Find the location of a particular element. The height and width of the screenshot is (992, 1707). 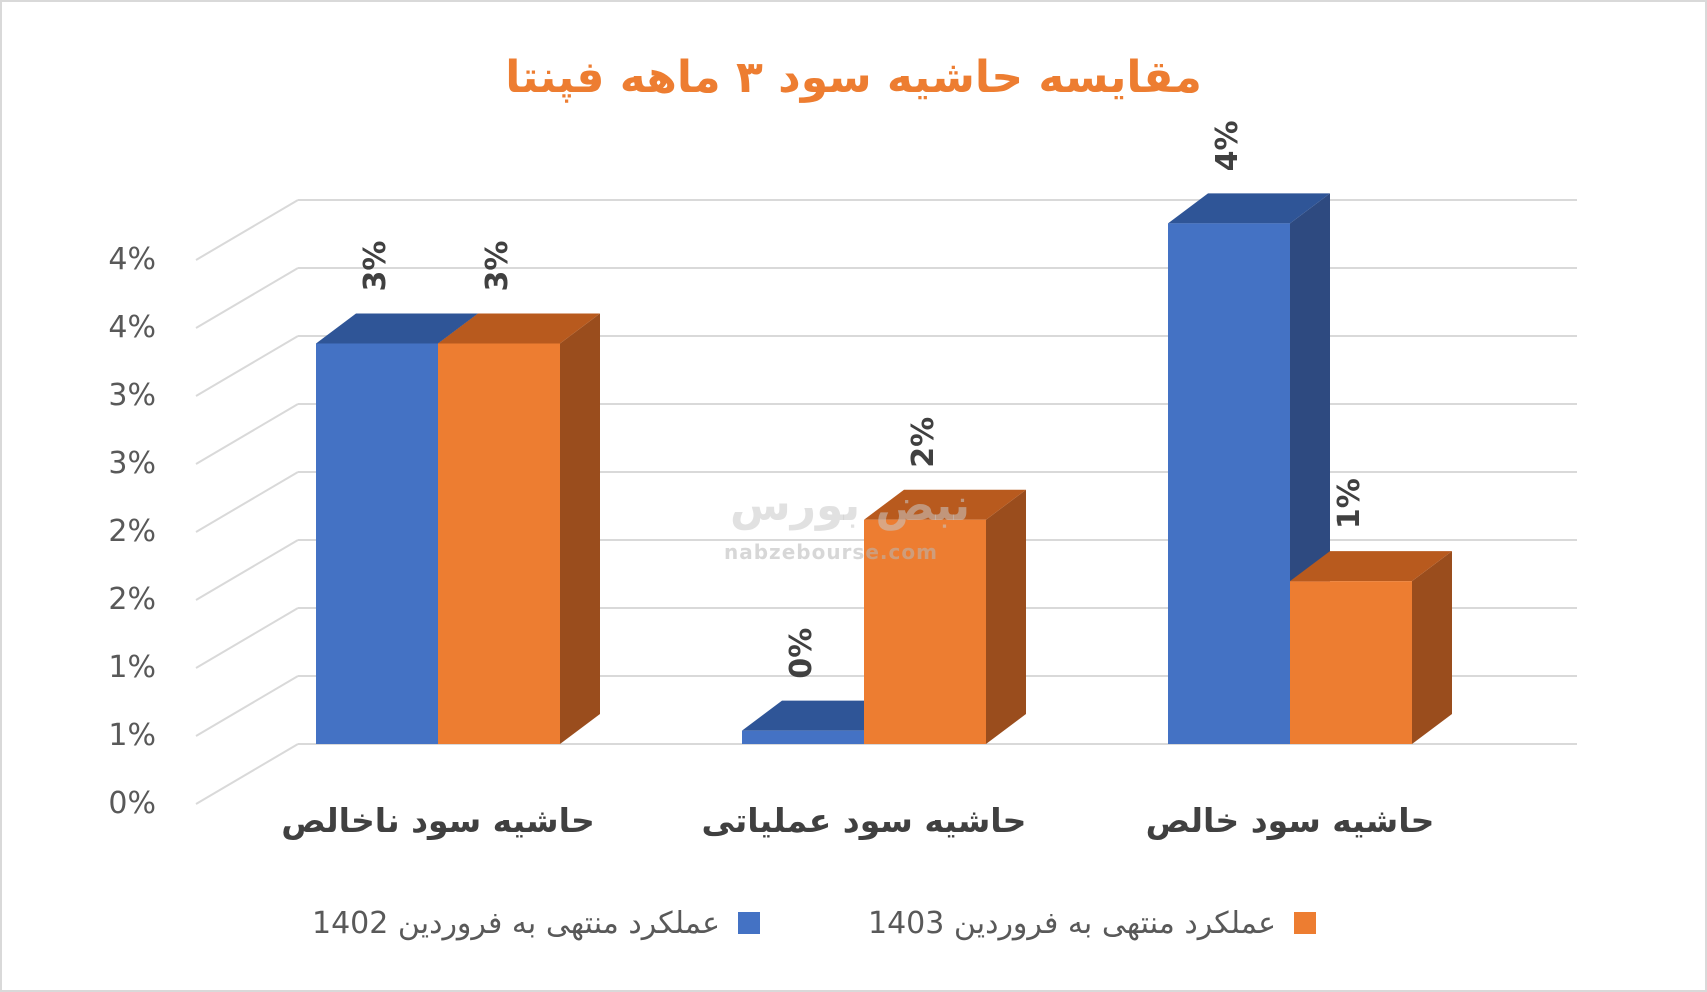

x-category-label: حاشیه سود ناخالص is located at coordinates (438, 821).